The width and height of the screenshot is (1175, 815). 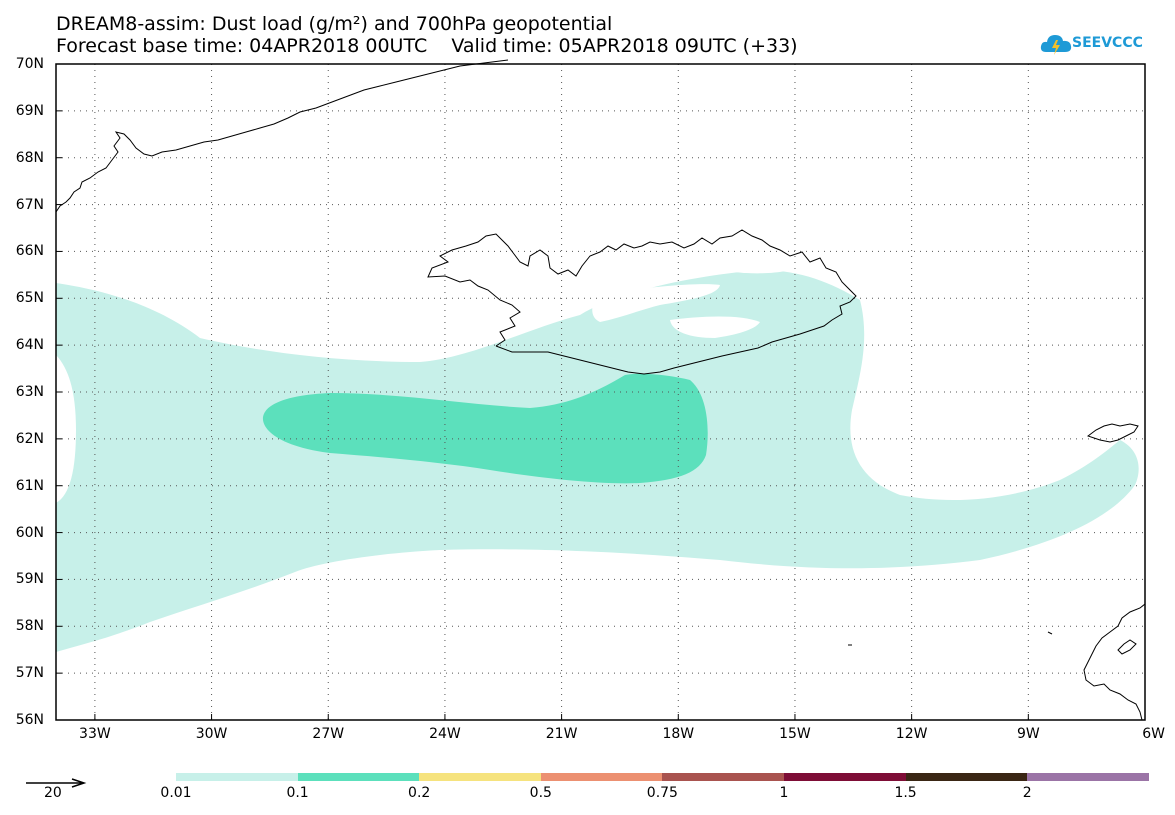 What do you see at coordinates (176, 793) in the screenshot?
I see `colorbar-label: 0.01` at bounding box center [176, 793].